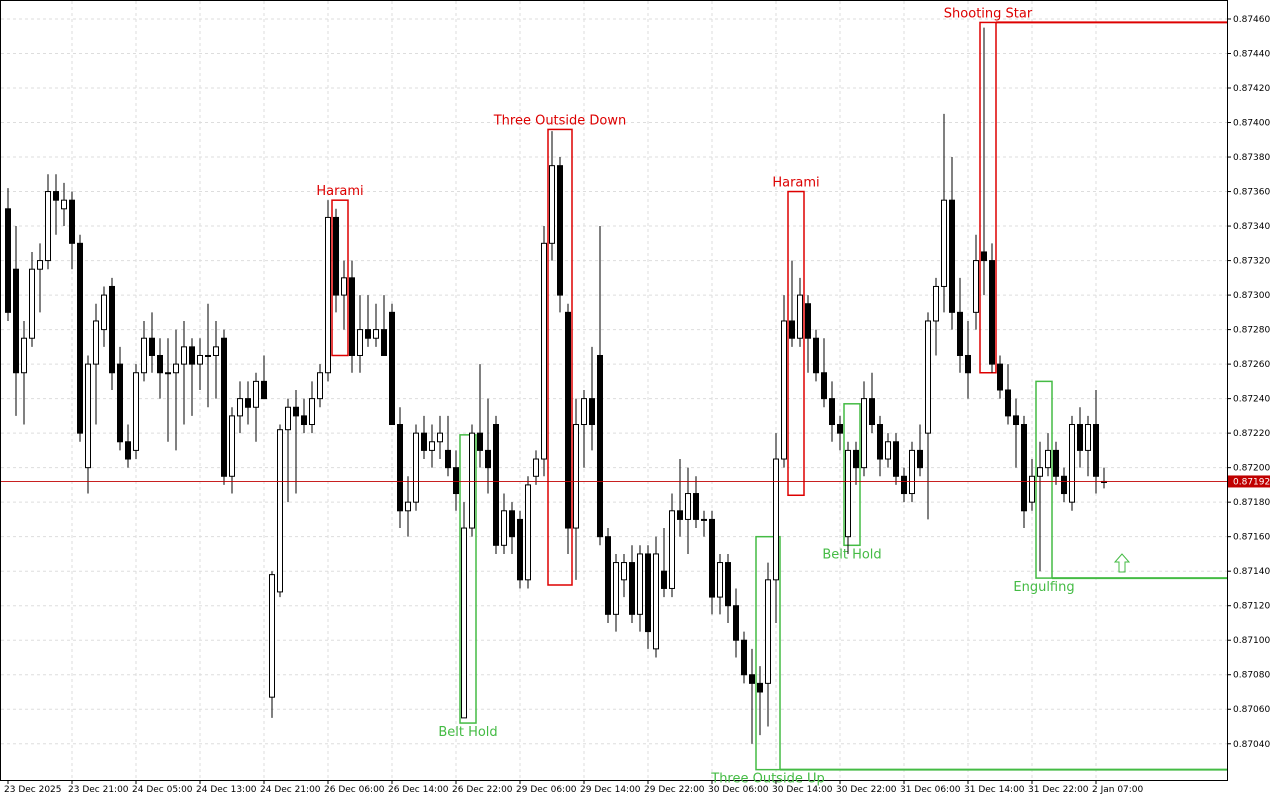 The image size is (1280, 800). I want to click on pattern-label: Belt Hold, so click(851, 554).